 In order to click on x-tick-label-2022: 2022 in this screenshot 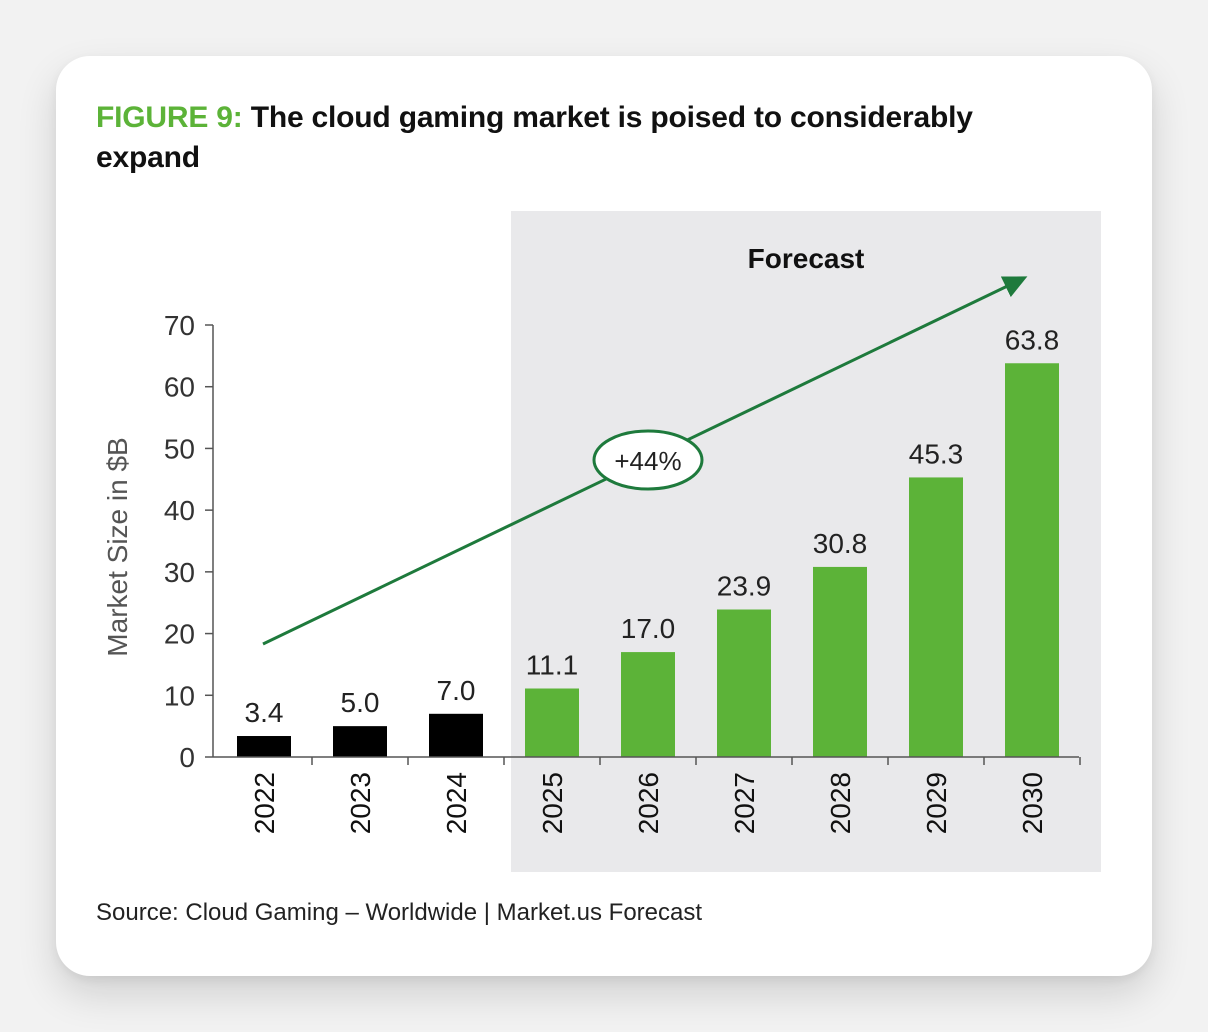, I will do `click(264, 803)`.